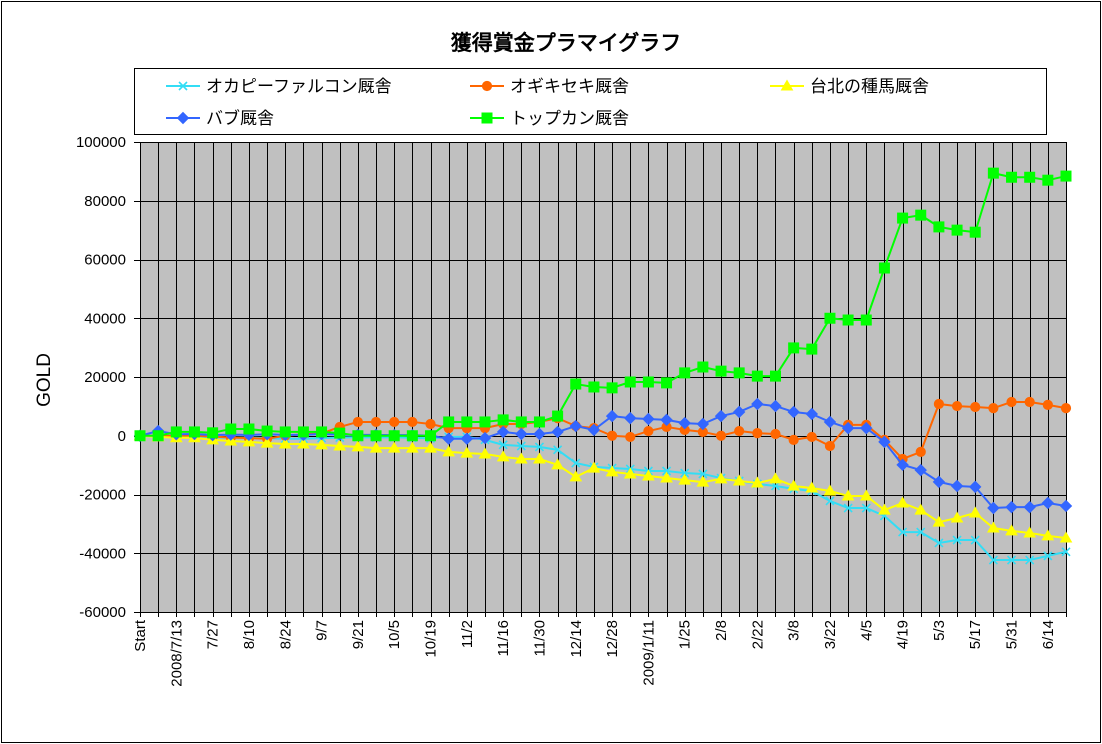 This screenshot has height=744, width=1102. What do you see at coordinates (1012, 634) in the screenshot?
I see `x-tick-label: 5/31` at bounding box center [1012, 634].